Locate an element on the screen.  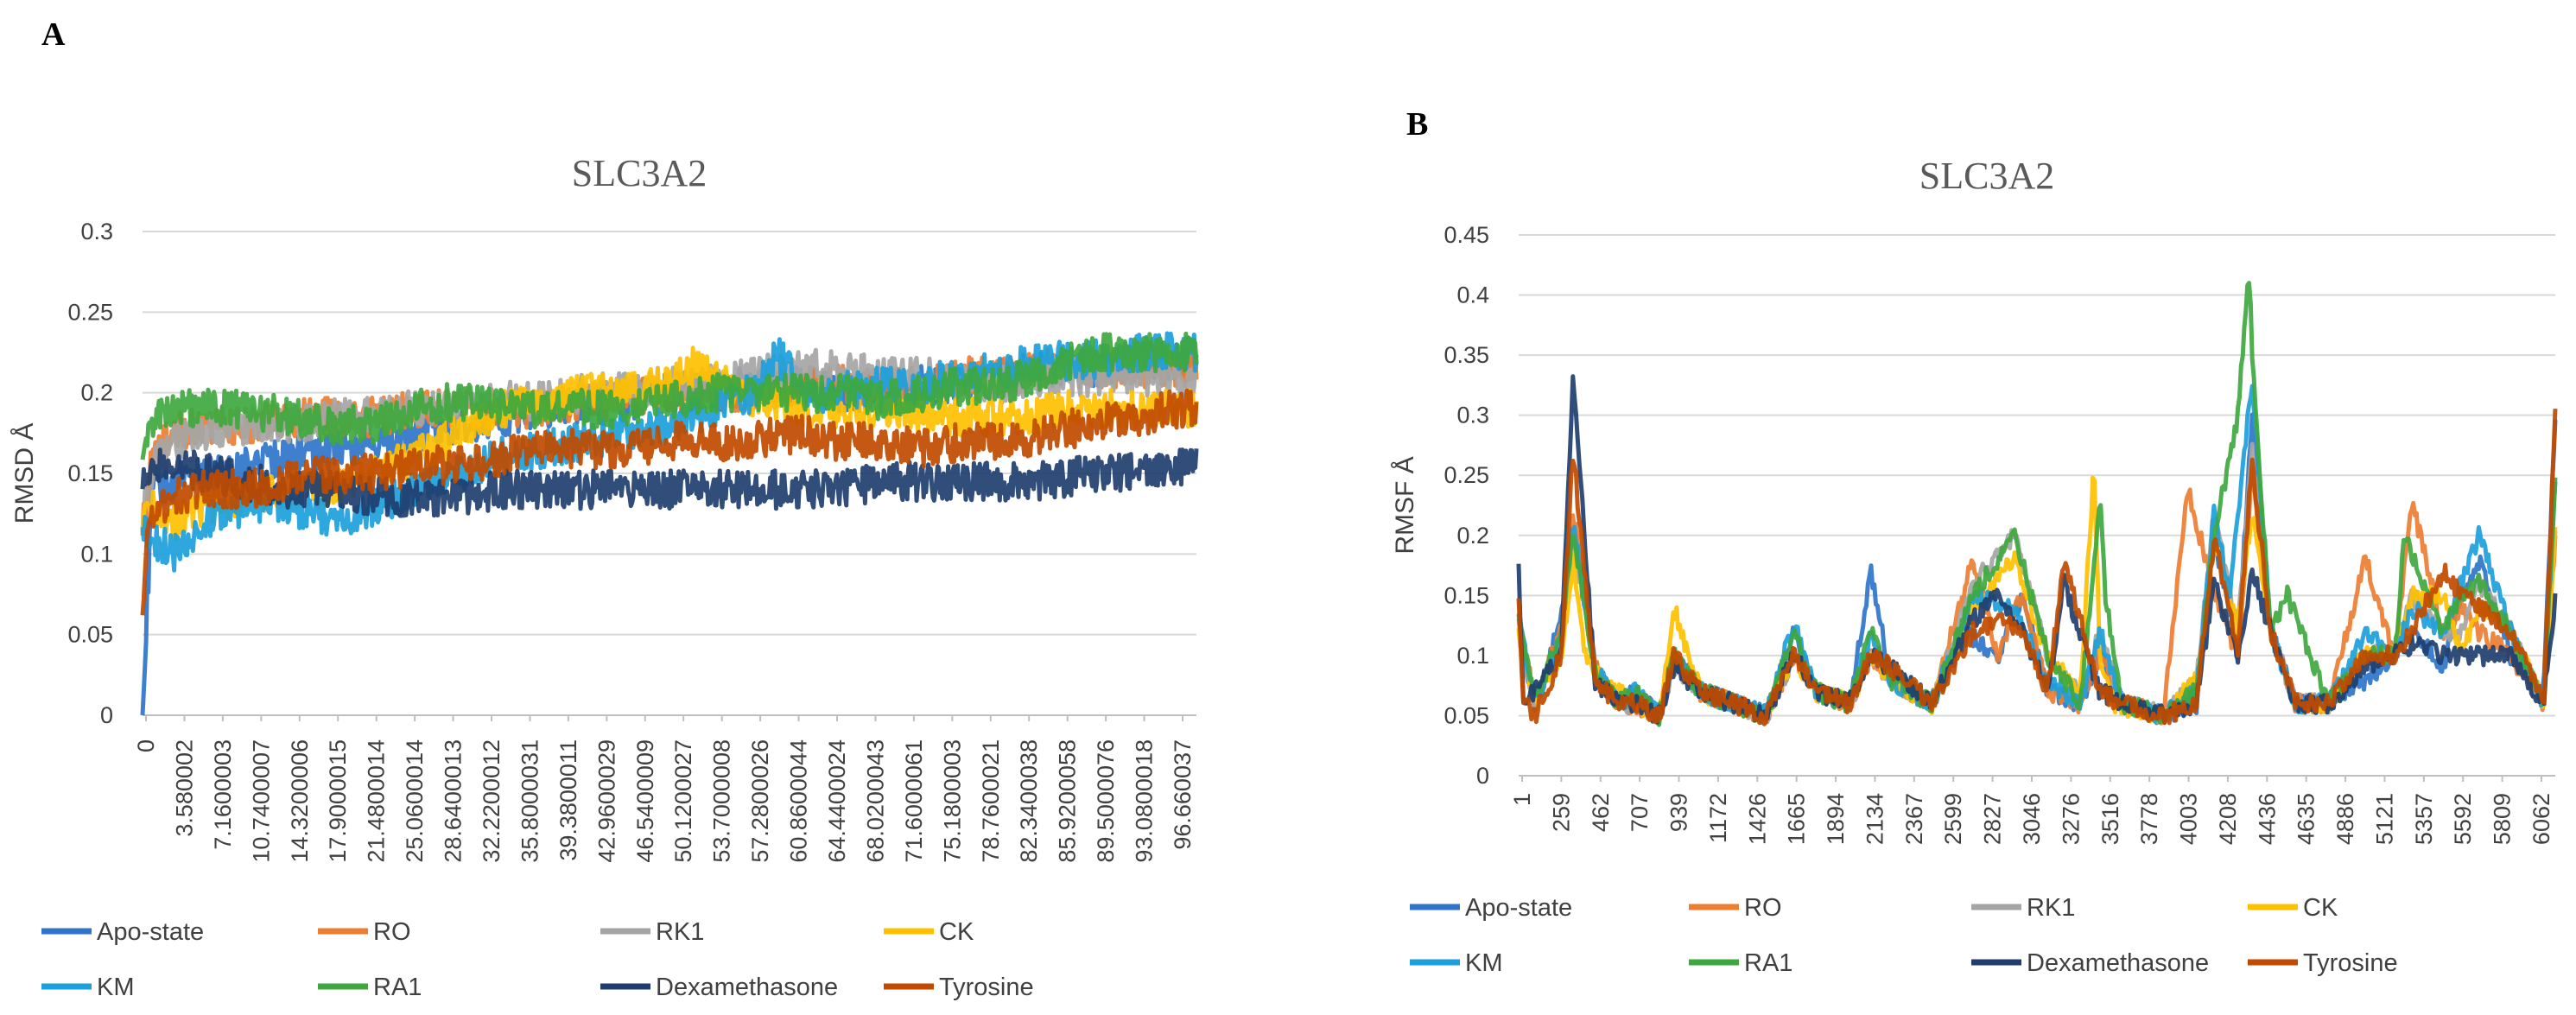
x-tick-label-b: 4208 is located at coordinates (2228, 819).